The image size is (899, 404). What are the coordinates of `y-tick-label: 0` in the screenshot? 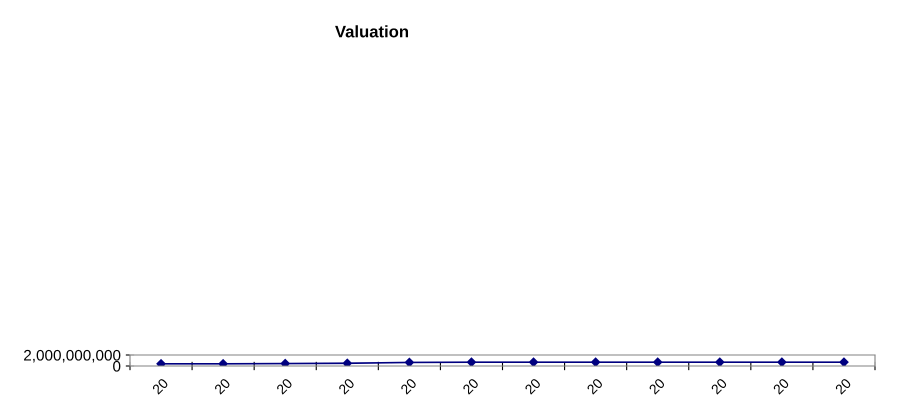 It's located at (116, 366).